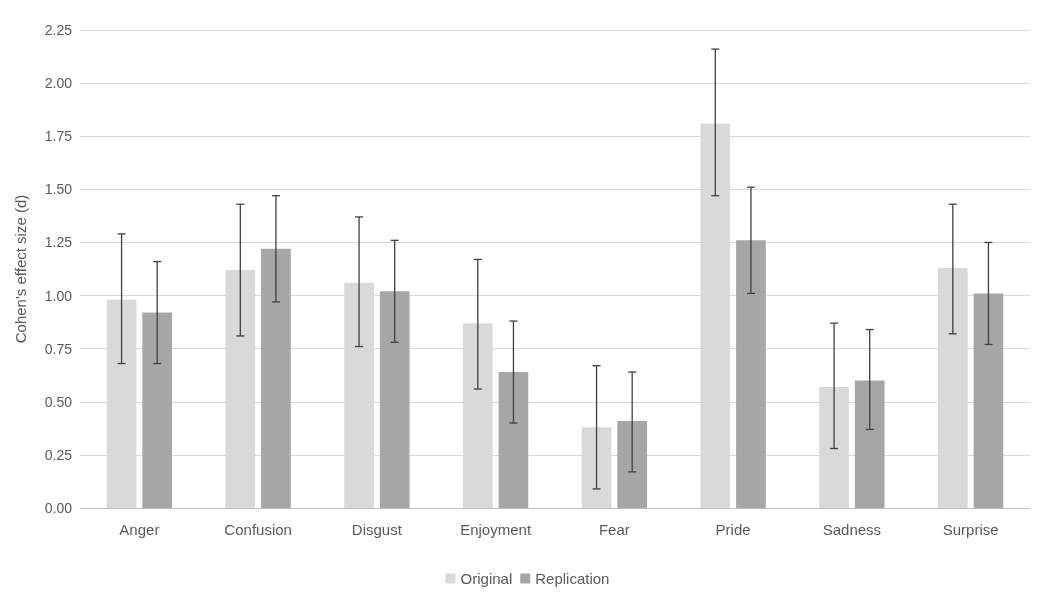 This screenshot has height=603, width=1055. I want to click on legend-label: Original, so click(486, 578).